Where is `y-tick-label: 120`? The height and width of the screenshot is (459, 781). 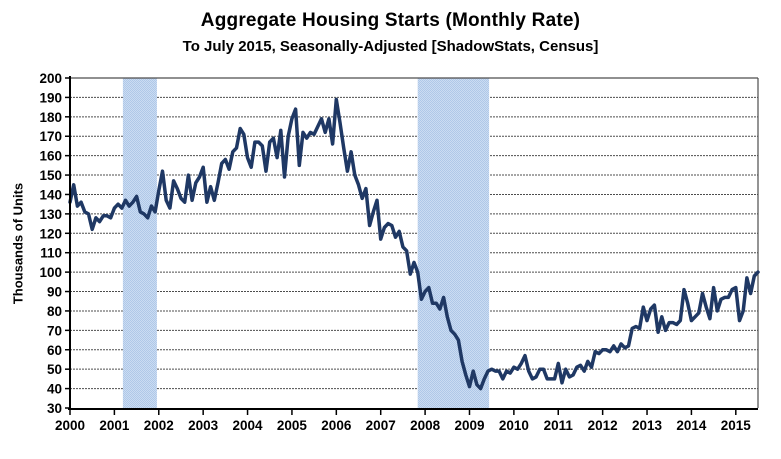 y-tick-label: 120 is located at coordinates (50, 233).